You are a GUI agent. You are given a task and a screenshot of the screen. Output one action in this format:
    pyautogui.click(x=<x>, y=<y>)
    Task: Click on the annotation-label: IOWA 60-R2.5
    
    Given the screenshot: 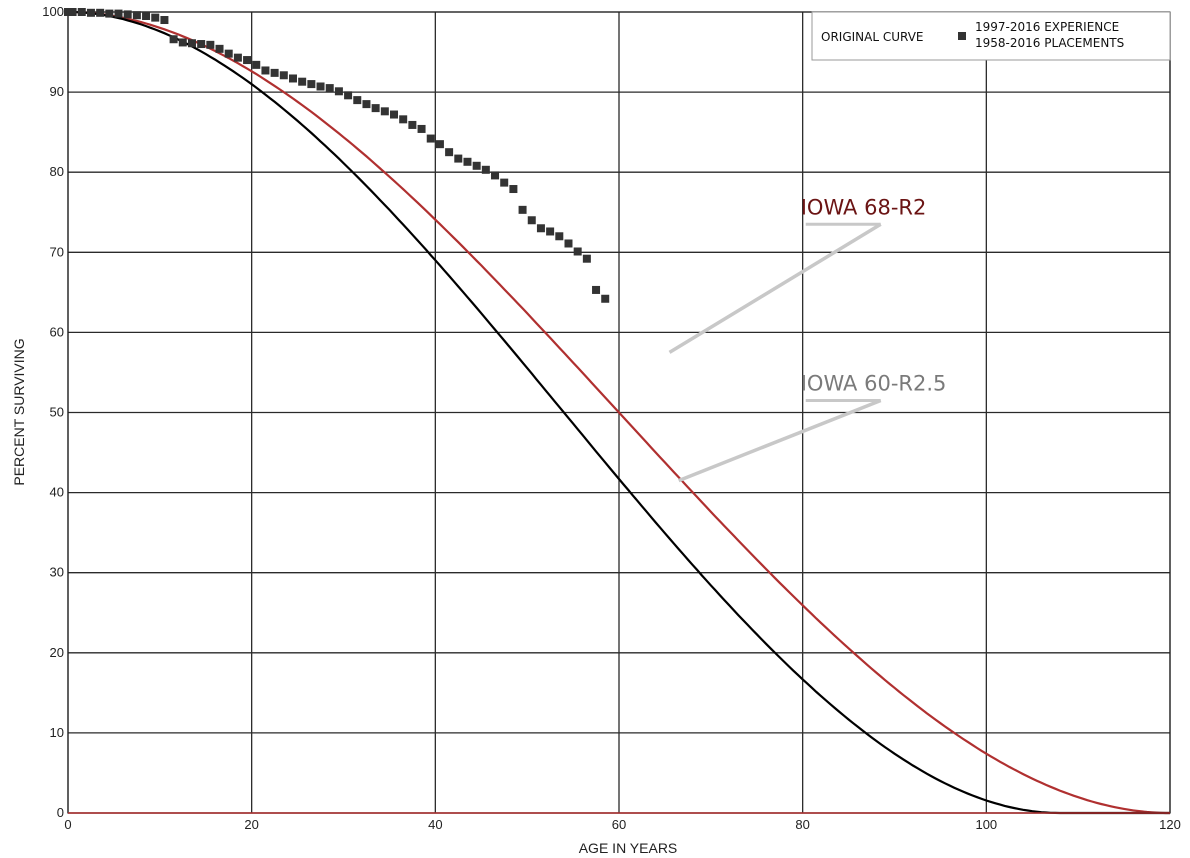 What is the action you would take?
    pyautogui.click(x=874, y=383)
    